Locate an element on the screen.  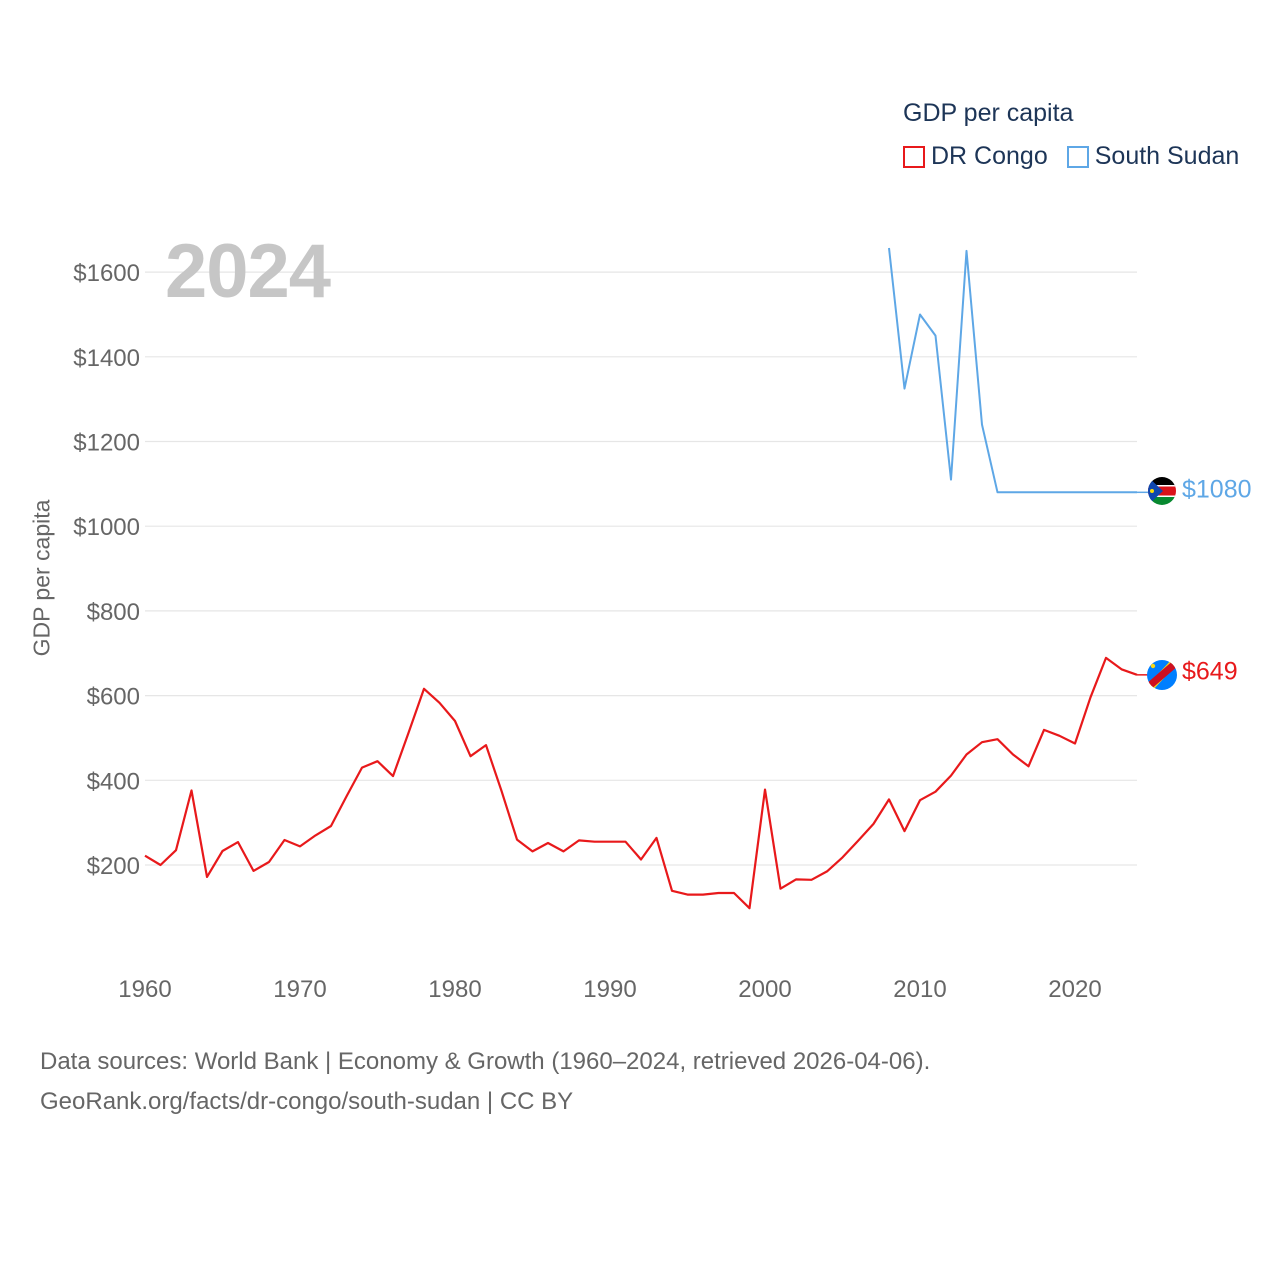
end-markers is located at coordinates (1162, 583).